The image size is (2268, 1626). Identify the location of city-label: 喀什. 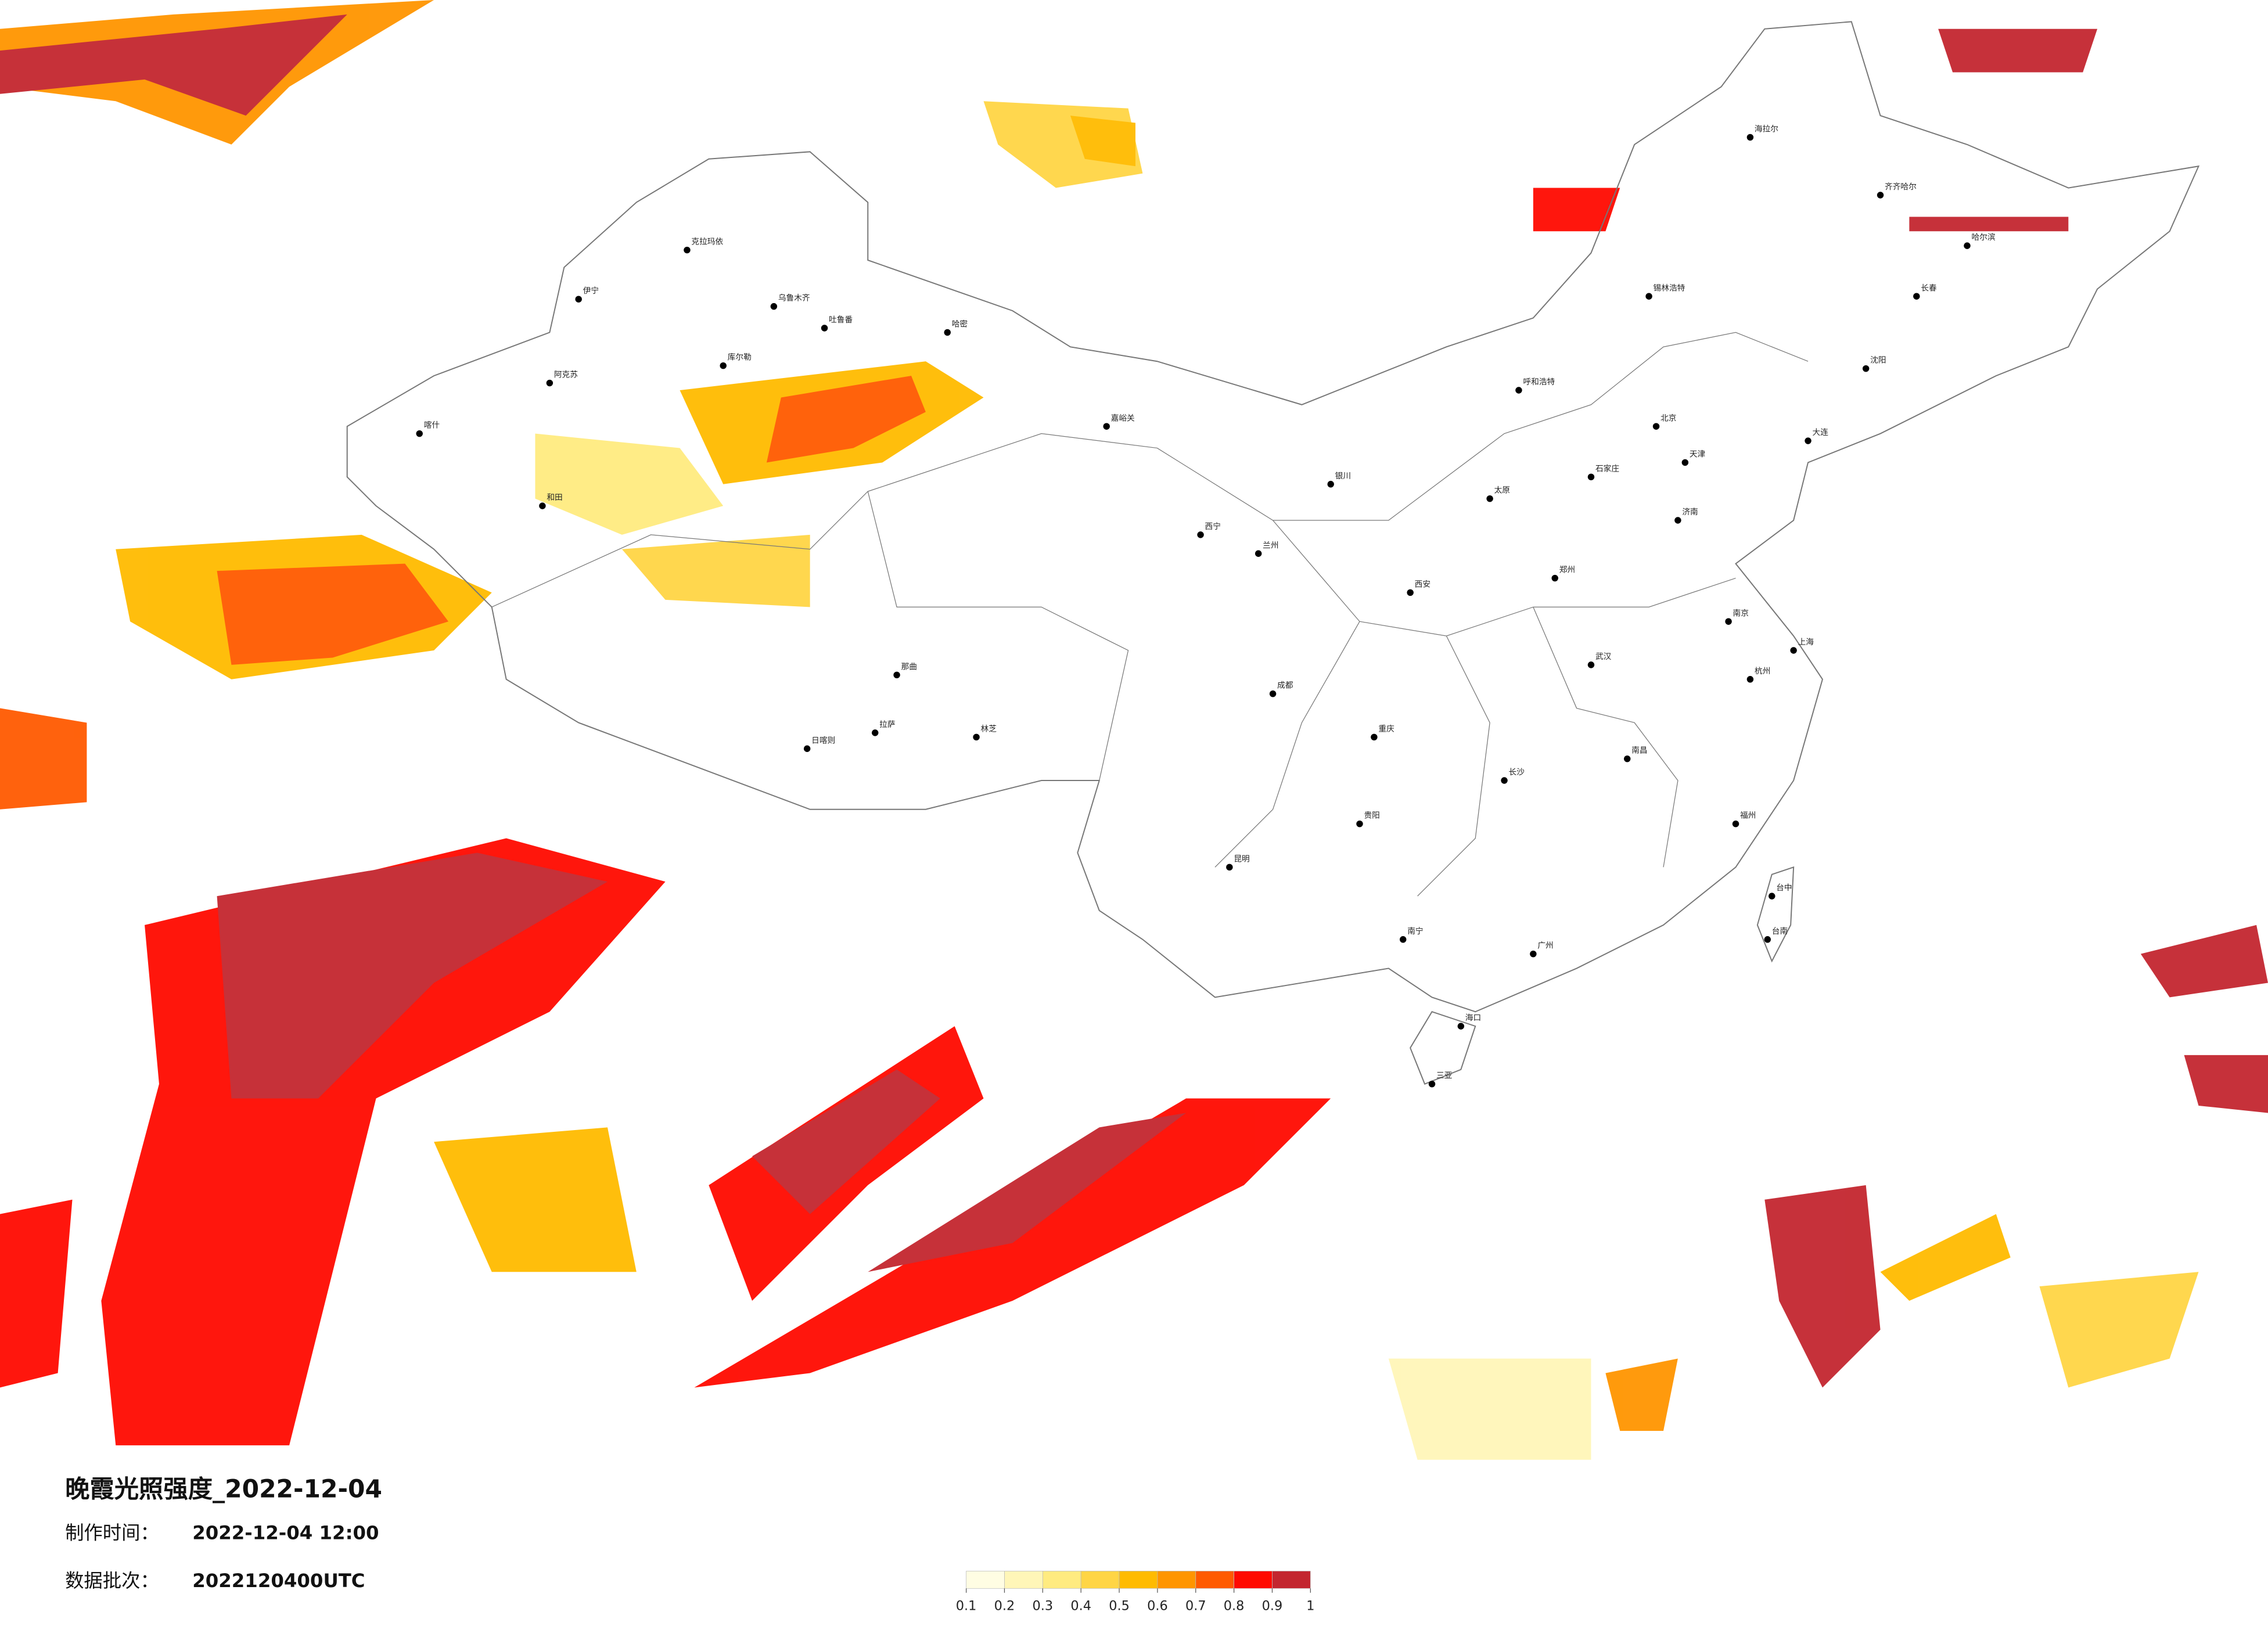
(432, 426).